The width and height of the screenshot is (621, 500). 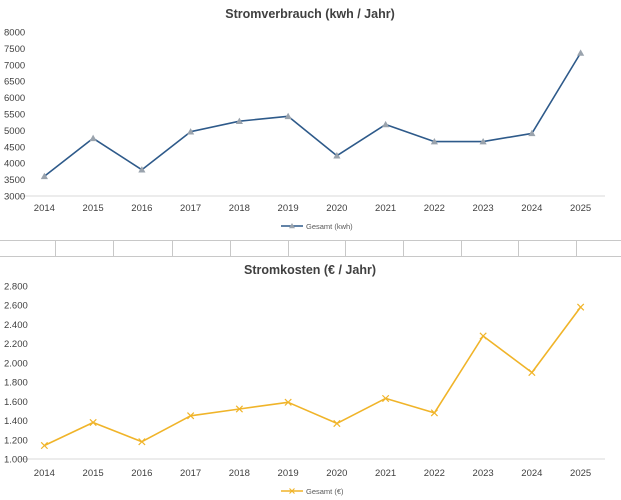 I want to click on y-tick-label: 2.400, so click(x=16, y=325).